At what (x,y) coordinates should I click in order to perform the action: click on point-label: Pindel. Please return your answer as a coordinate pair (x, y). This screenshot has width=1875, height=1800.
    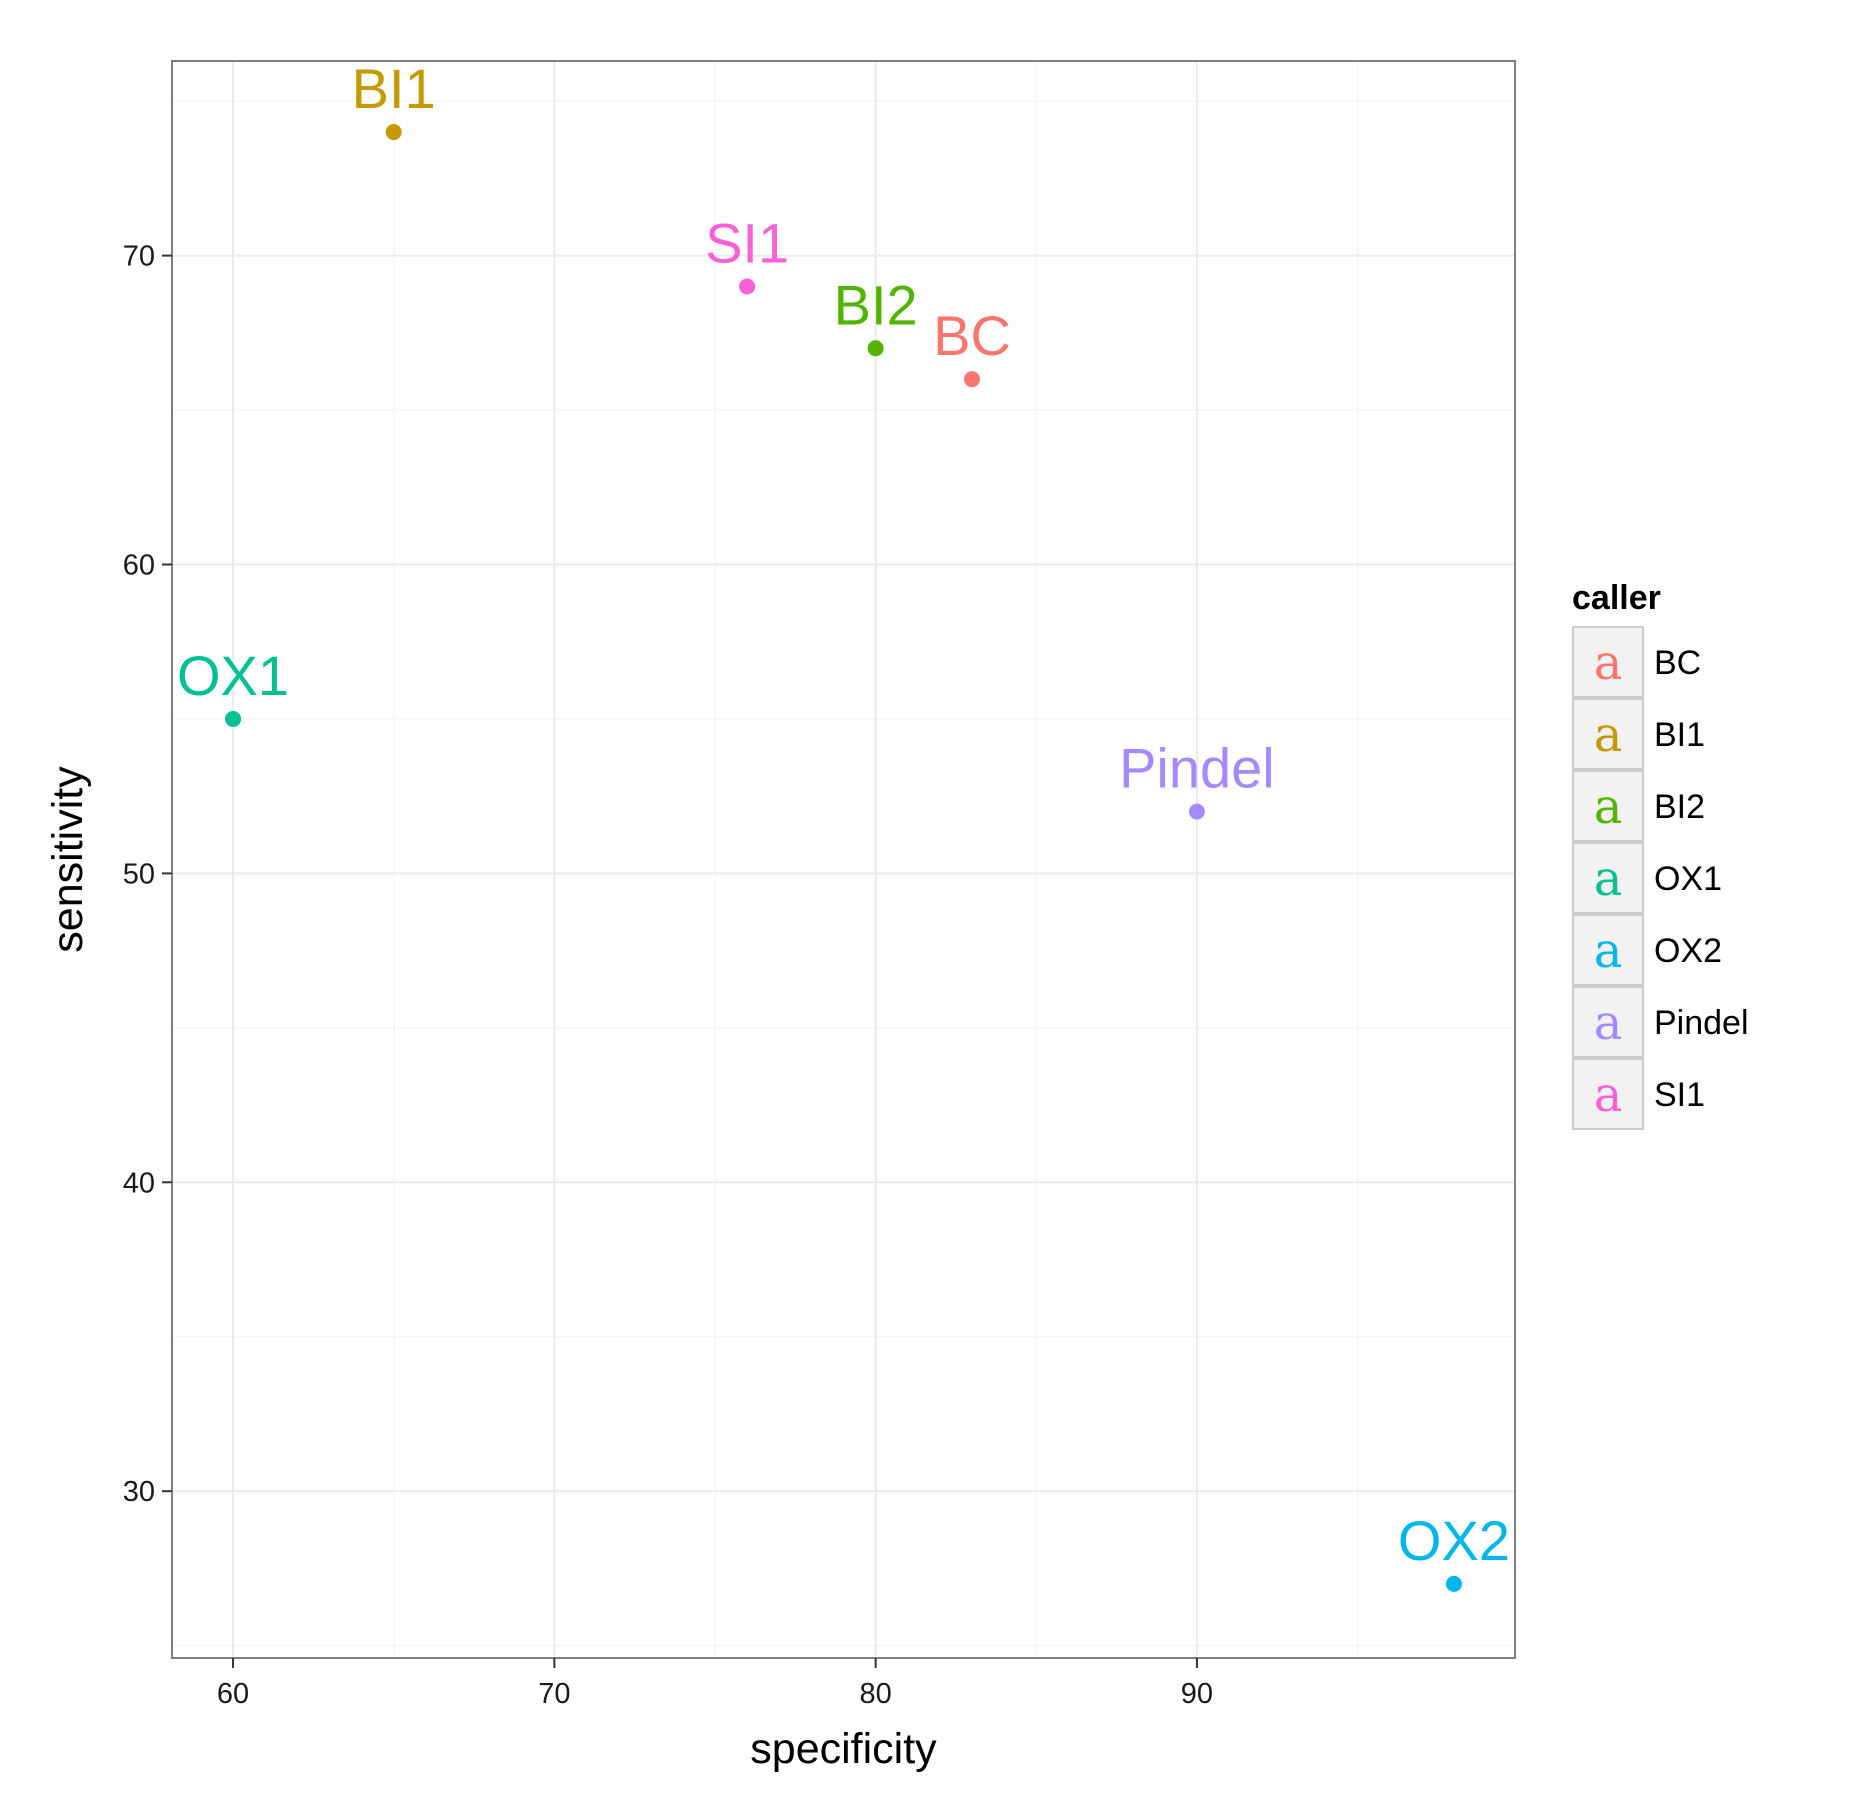
    Looking at the image, I should click on (1197, 768).